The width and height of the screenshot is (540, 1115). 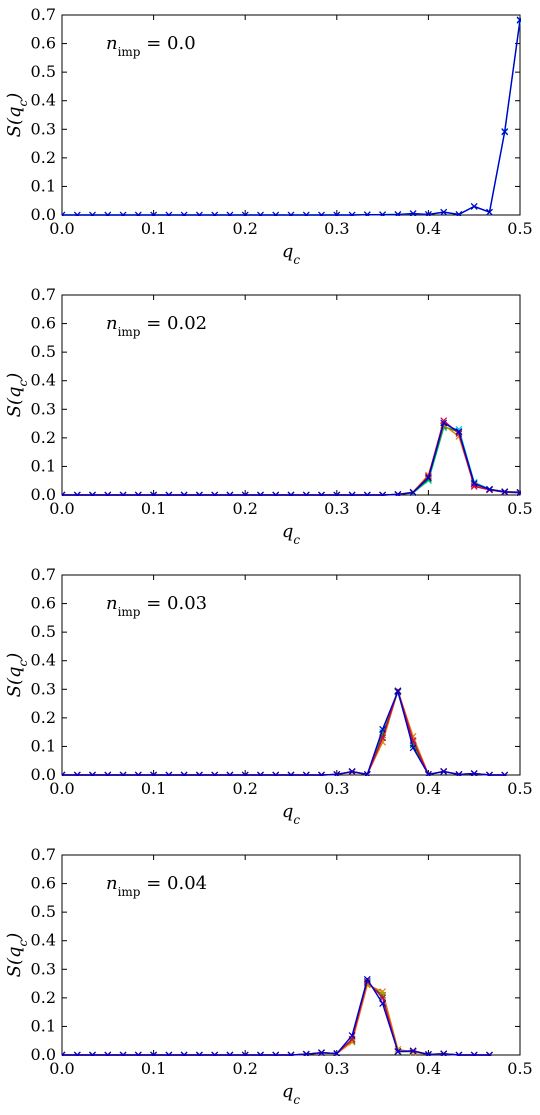 What do you see at coordinates (43, 745) in the screenshot?
I see `y-tick-label: 0.1` at bounding box center [43, 745].